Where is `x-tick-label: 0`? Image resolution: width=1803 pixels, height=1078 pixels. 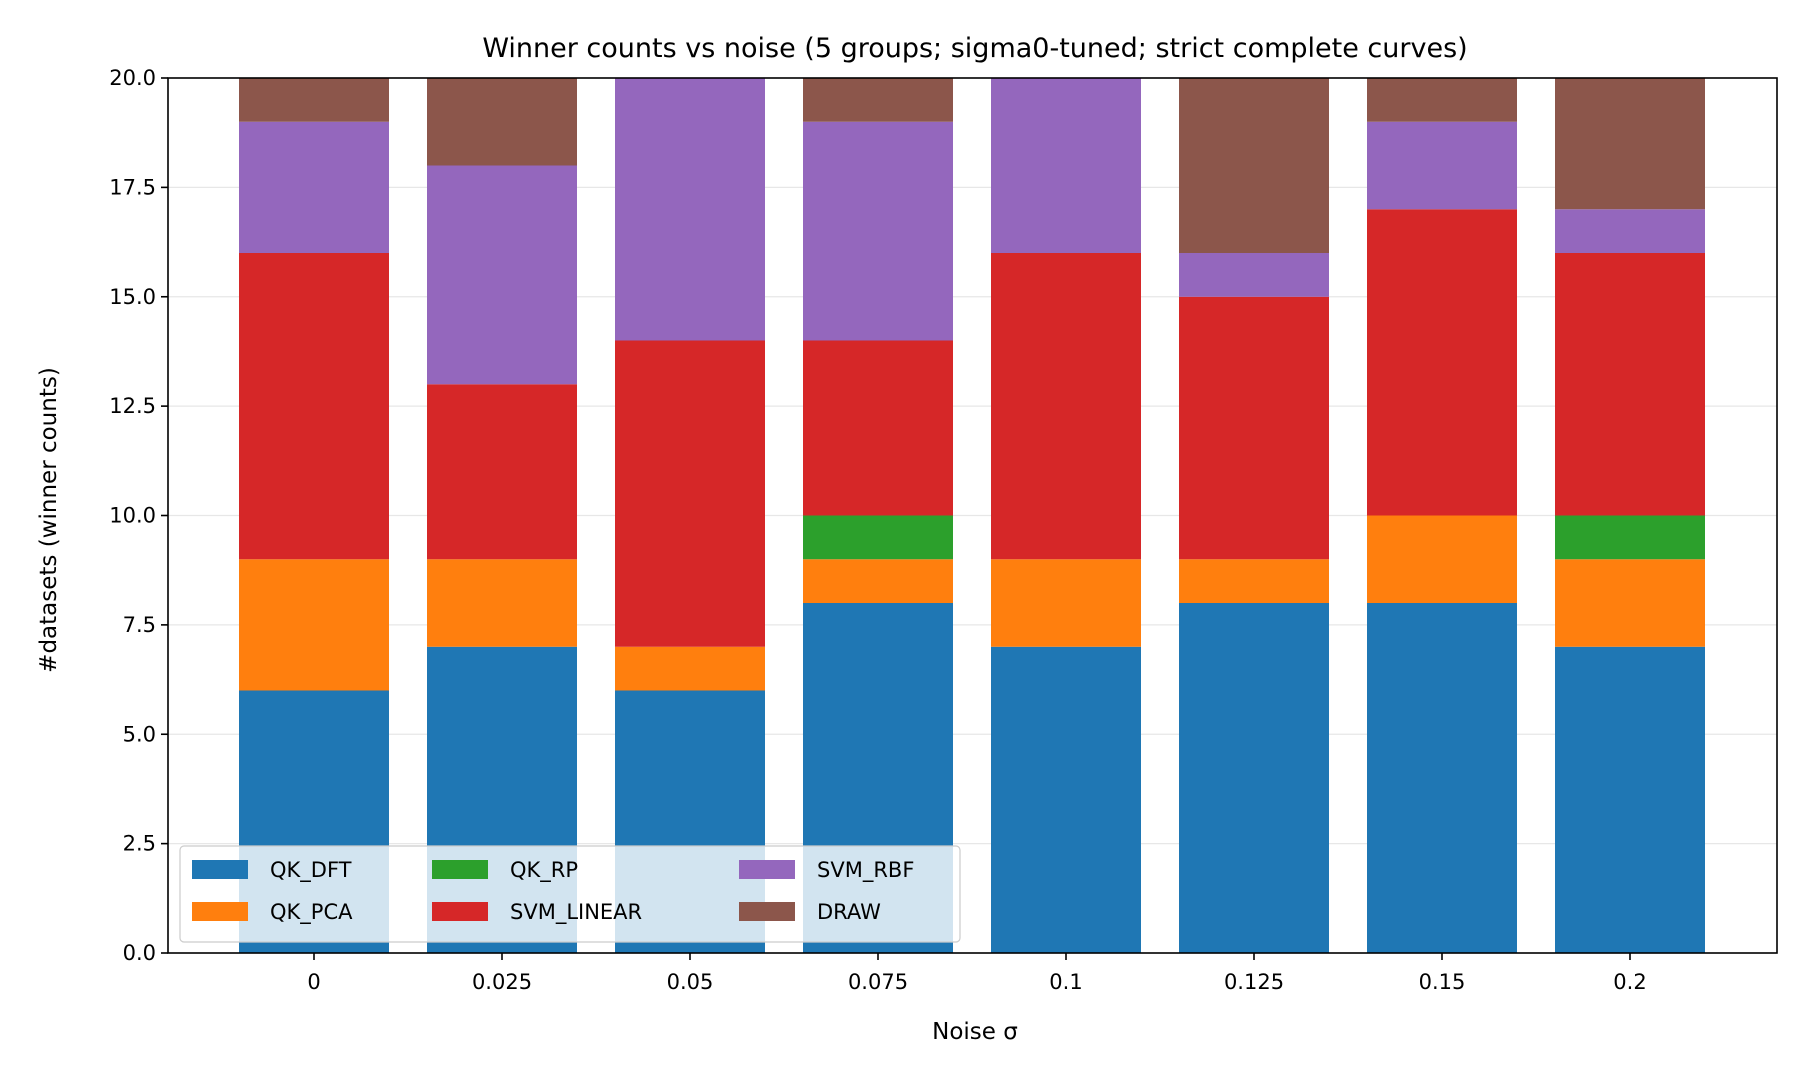 x-tick-label: 0 is located at coordinates (313, 982).